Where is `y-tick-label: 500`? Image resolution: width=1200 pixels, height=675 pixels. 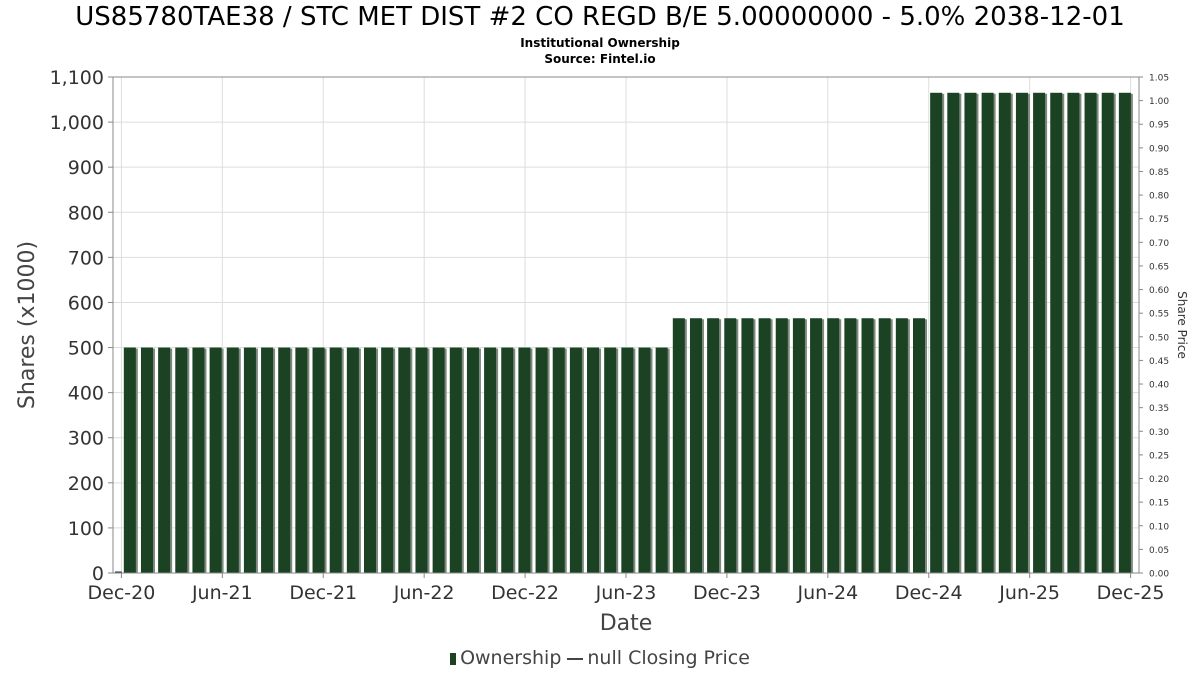 y-tick-label: 500 is located at coordinates (86, 349).